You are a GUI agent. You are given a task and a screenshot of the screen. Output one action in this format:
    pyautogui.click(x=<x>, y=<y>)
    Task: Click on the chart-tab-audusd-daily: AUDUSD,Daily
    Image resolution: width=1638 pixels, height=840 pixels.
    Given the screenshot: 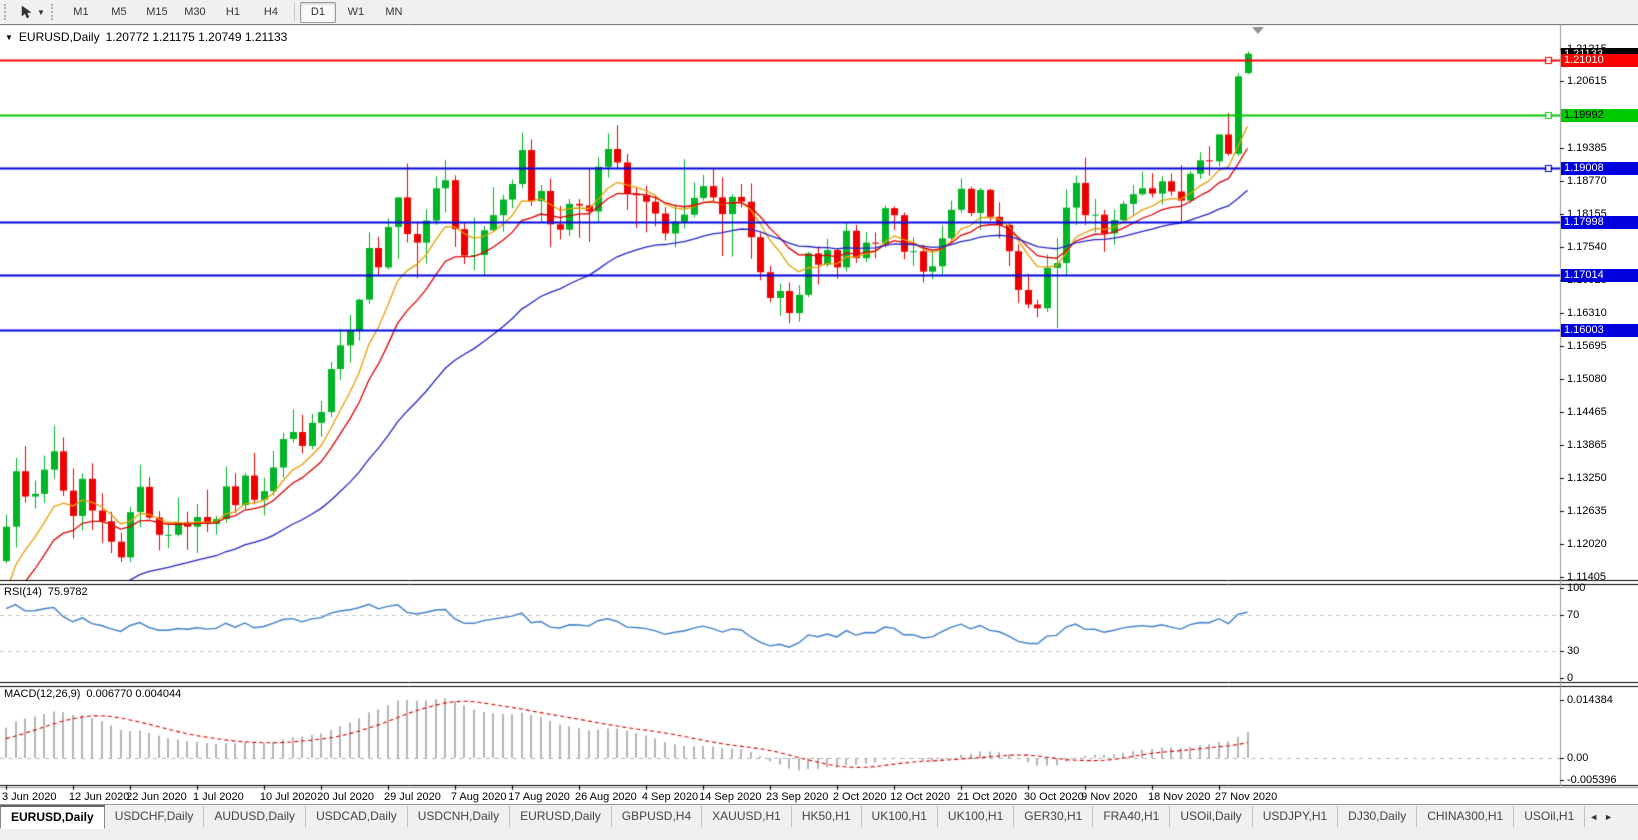 What is the action you would take?
    pyautogui.click(x=255, y=816)
    